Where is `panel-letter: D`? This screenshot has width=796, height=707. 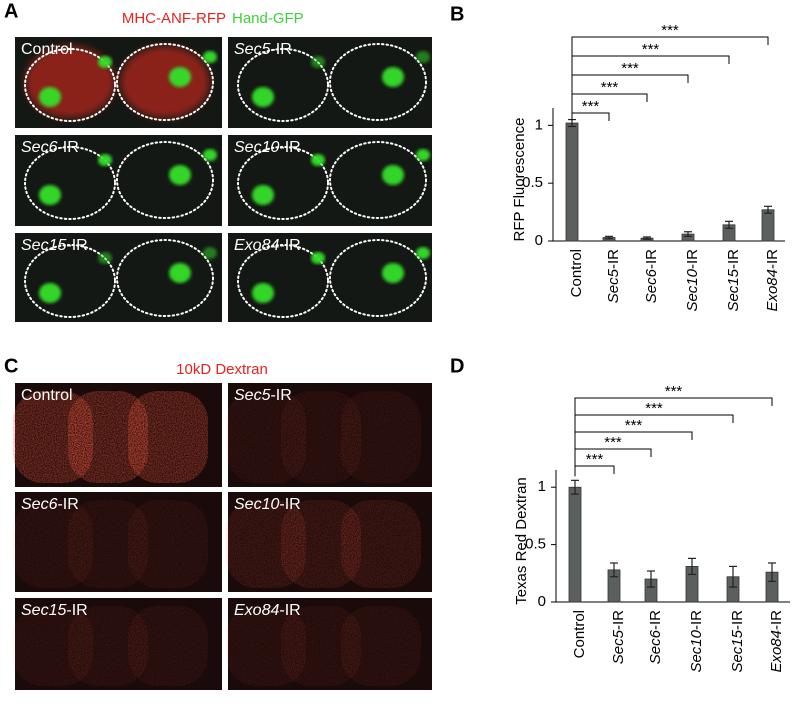 panel-letter: D is located at coordinates (457, 366).